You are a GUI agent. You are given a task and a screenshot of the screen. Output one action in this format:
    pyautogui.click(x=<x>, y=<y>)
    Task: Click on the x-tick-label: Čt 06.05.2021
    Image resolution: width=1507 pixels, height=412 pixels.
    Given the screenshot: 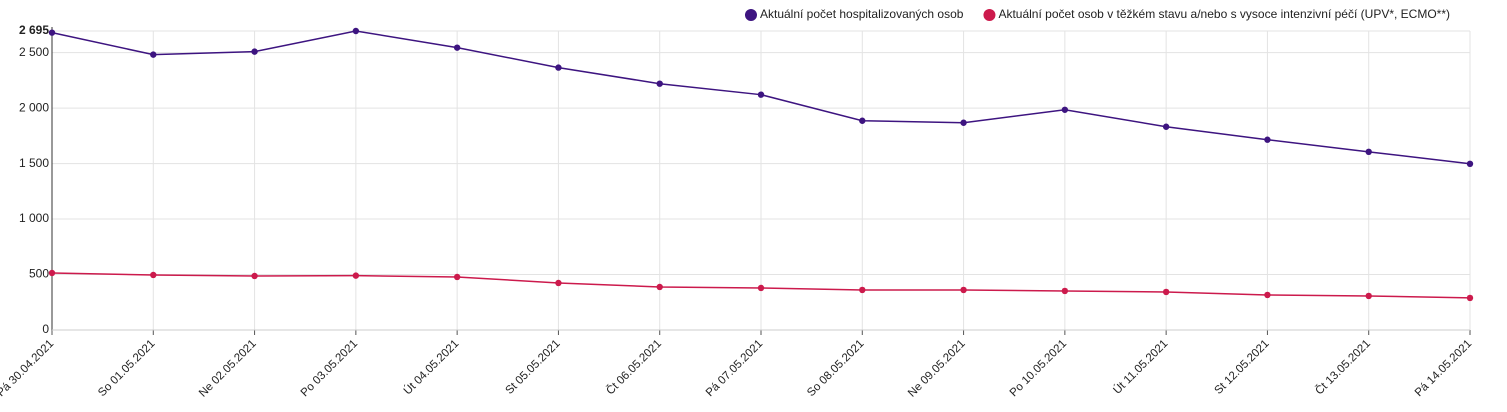 What is the action you would take?
    pyautogui.click(x=634, y=367)
    